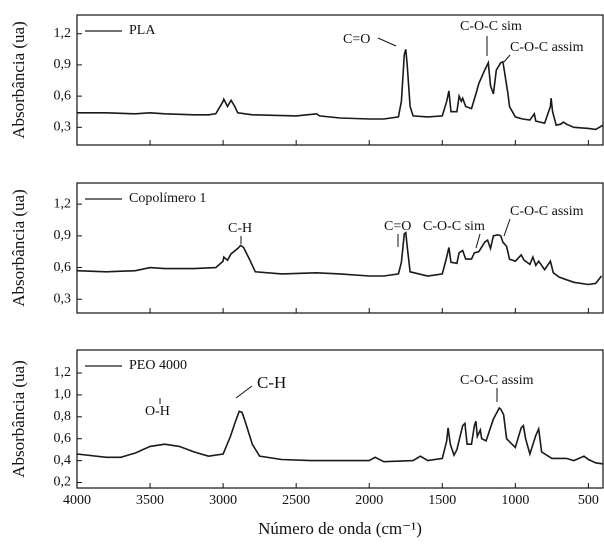 The image size is (604, 544). I want to click on legend-label: PEO 4000, so click(158, 365).